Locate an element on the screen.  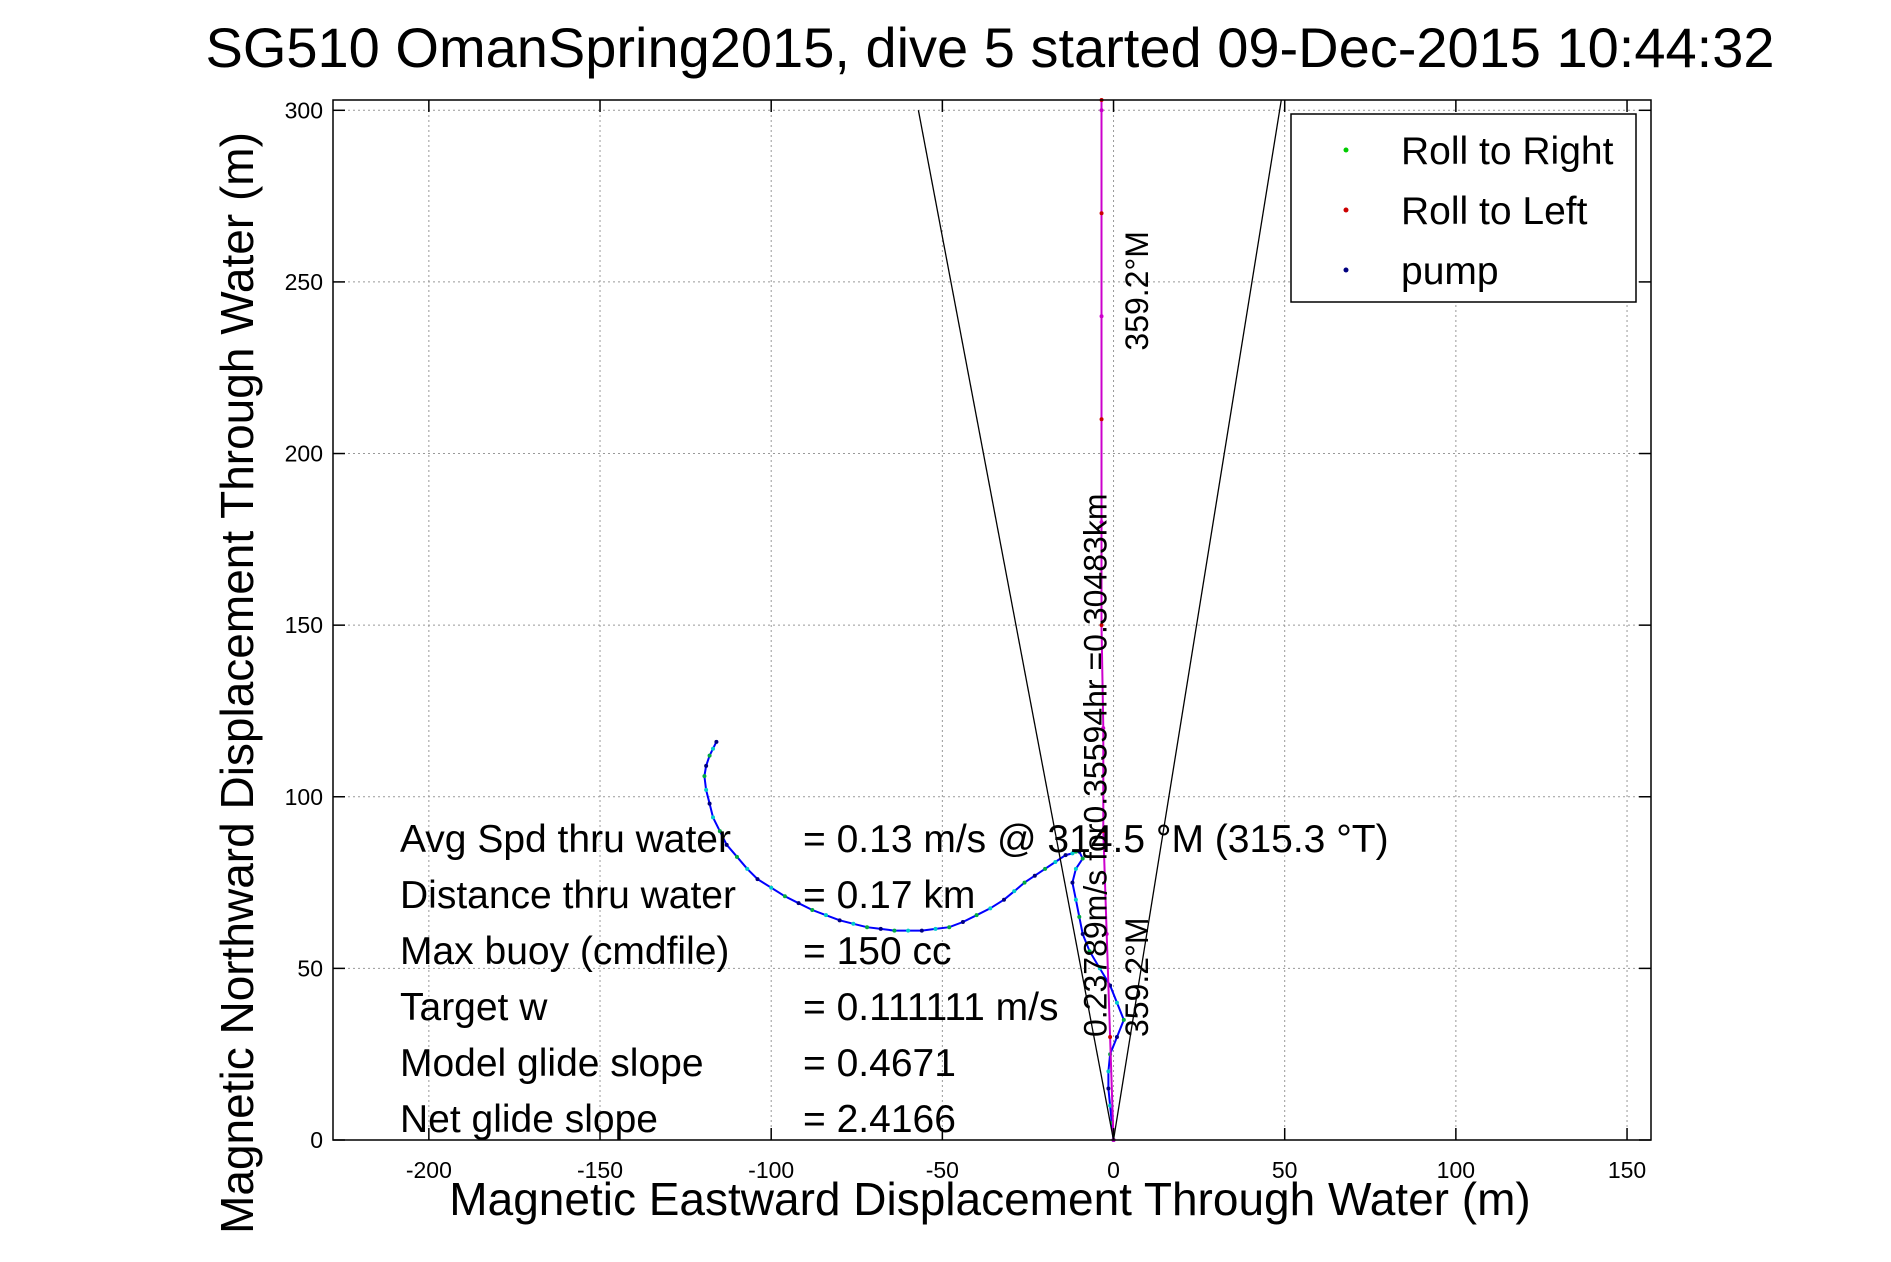
stat-value: = 2.4166 is located at coordinates (879, 1119).